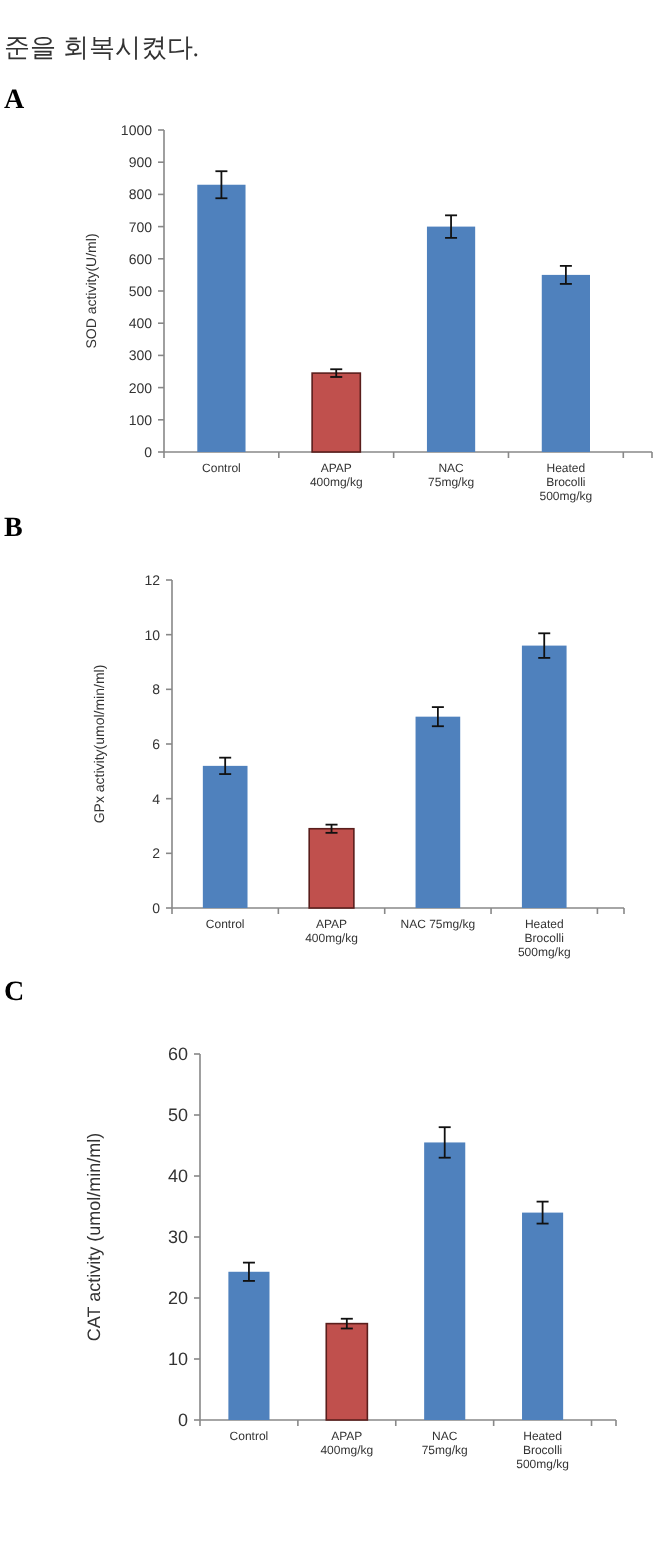 Image resolution: width=668 pixels, height=1554 pixels. What do you see at coordinates (182, 1420) in the screenshot?
I see `y-tick-label: 0` at bounding box center [182, 1420].